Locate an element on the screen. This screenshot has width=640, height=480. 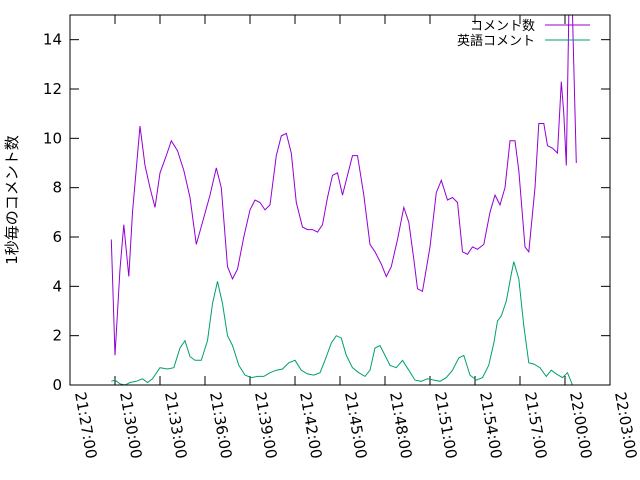
y-axis-label: 1秒毎のコメント数 is located at coordinates (12, 200).